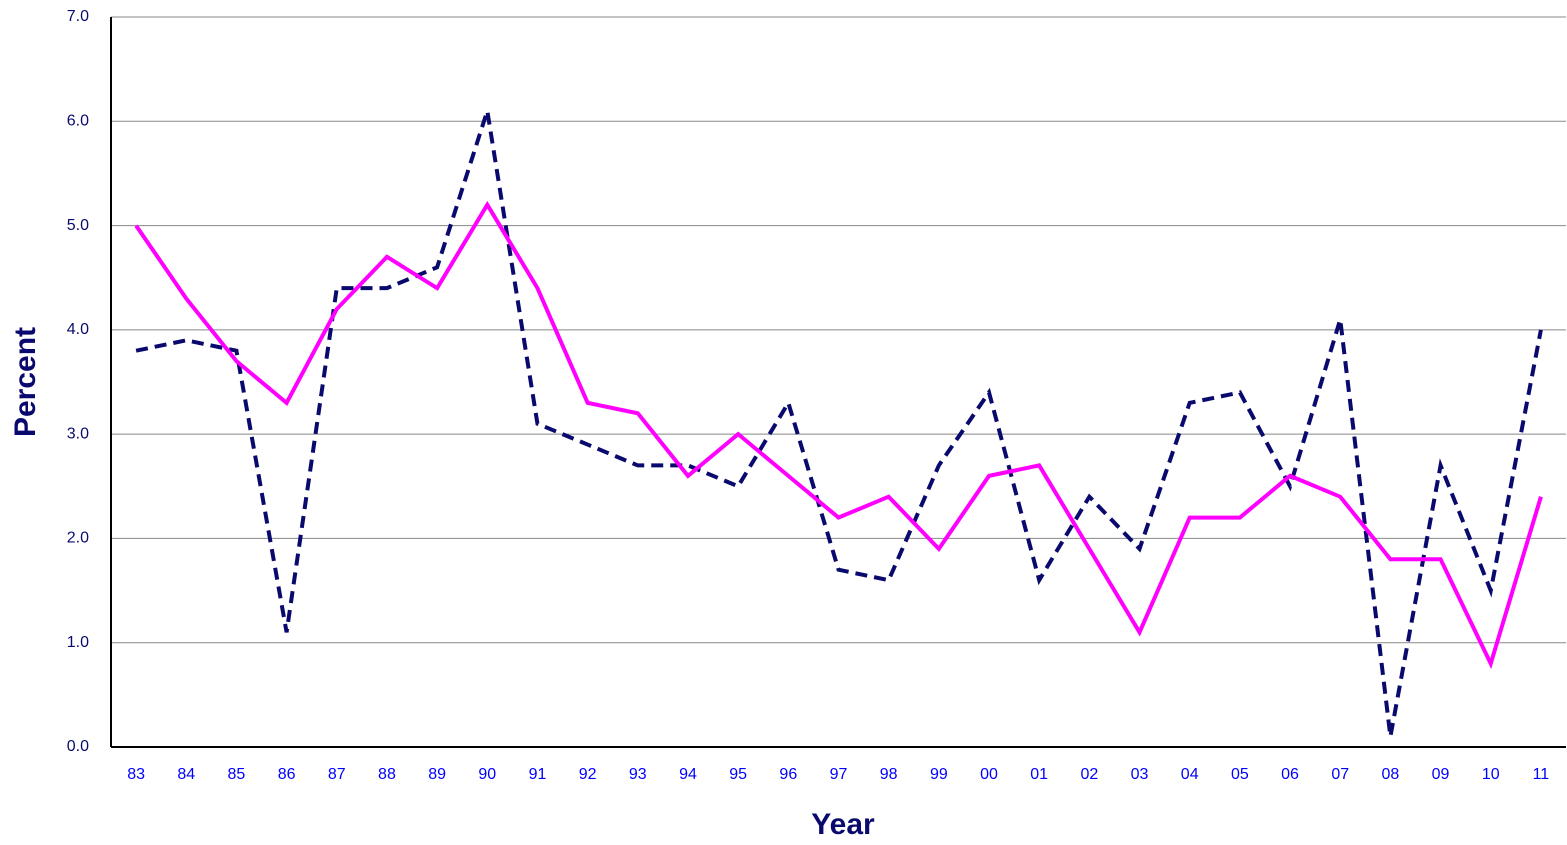 Image resolution: width=1567 pixels, height=845 pixels. Describe the element at coordinates (78, 746) in the screenshot. I see `y-tick-label: 0.0` at that location.